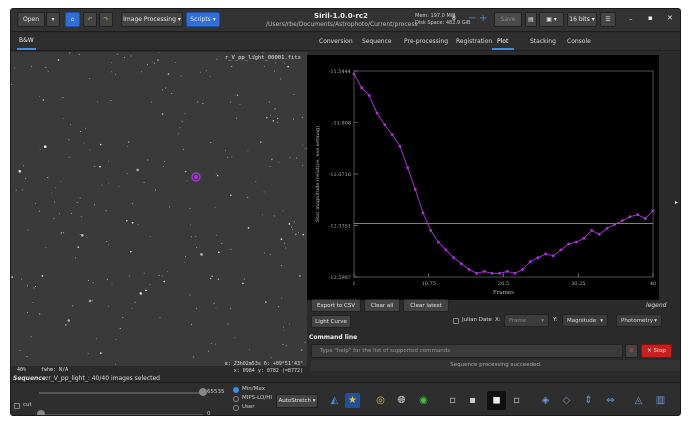  Describe the element at coordinates (650, 18) in the screenshot. I see `maximize-icon: ▪` at that location.